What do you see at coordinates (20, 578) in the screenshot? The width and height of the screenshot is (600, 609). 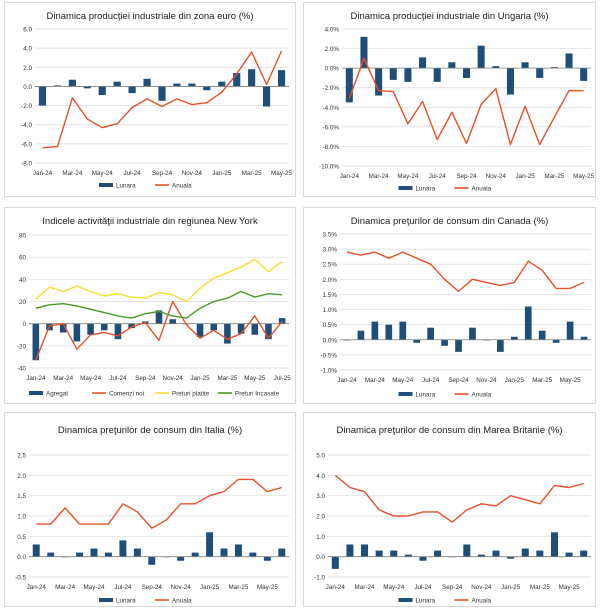 I see `y-tick-label: -0.5` at bounding box center [20, 578].